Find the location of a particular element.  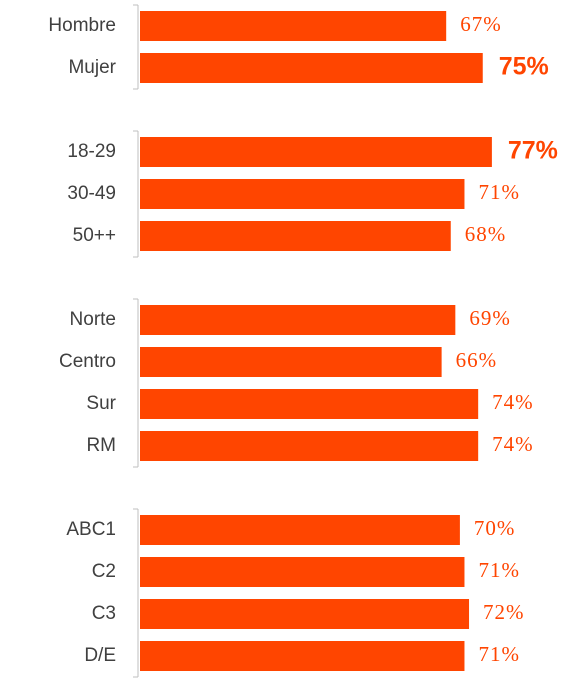

value-label: 77% is located at coordinates (533, 151).